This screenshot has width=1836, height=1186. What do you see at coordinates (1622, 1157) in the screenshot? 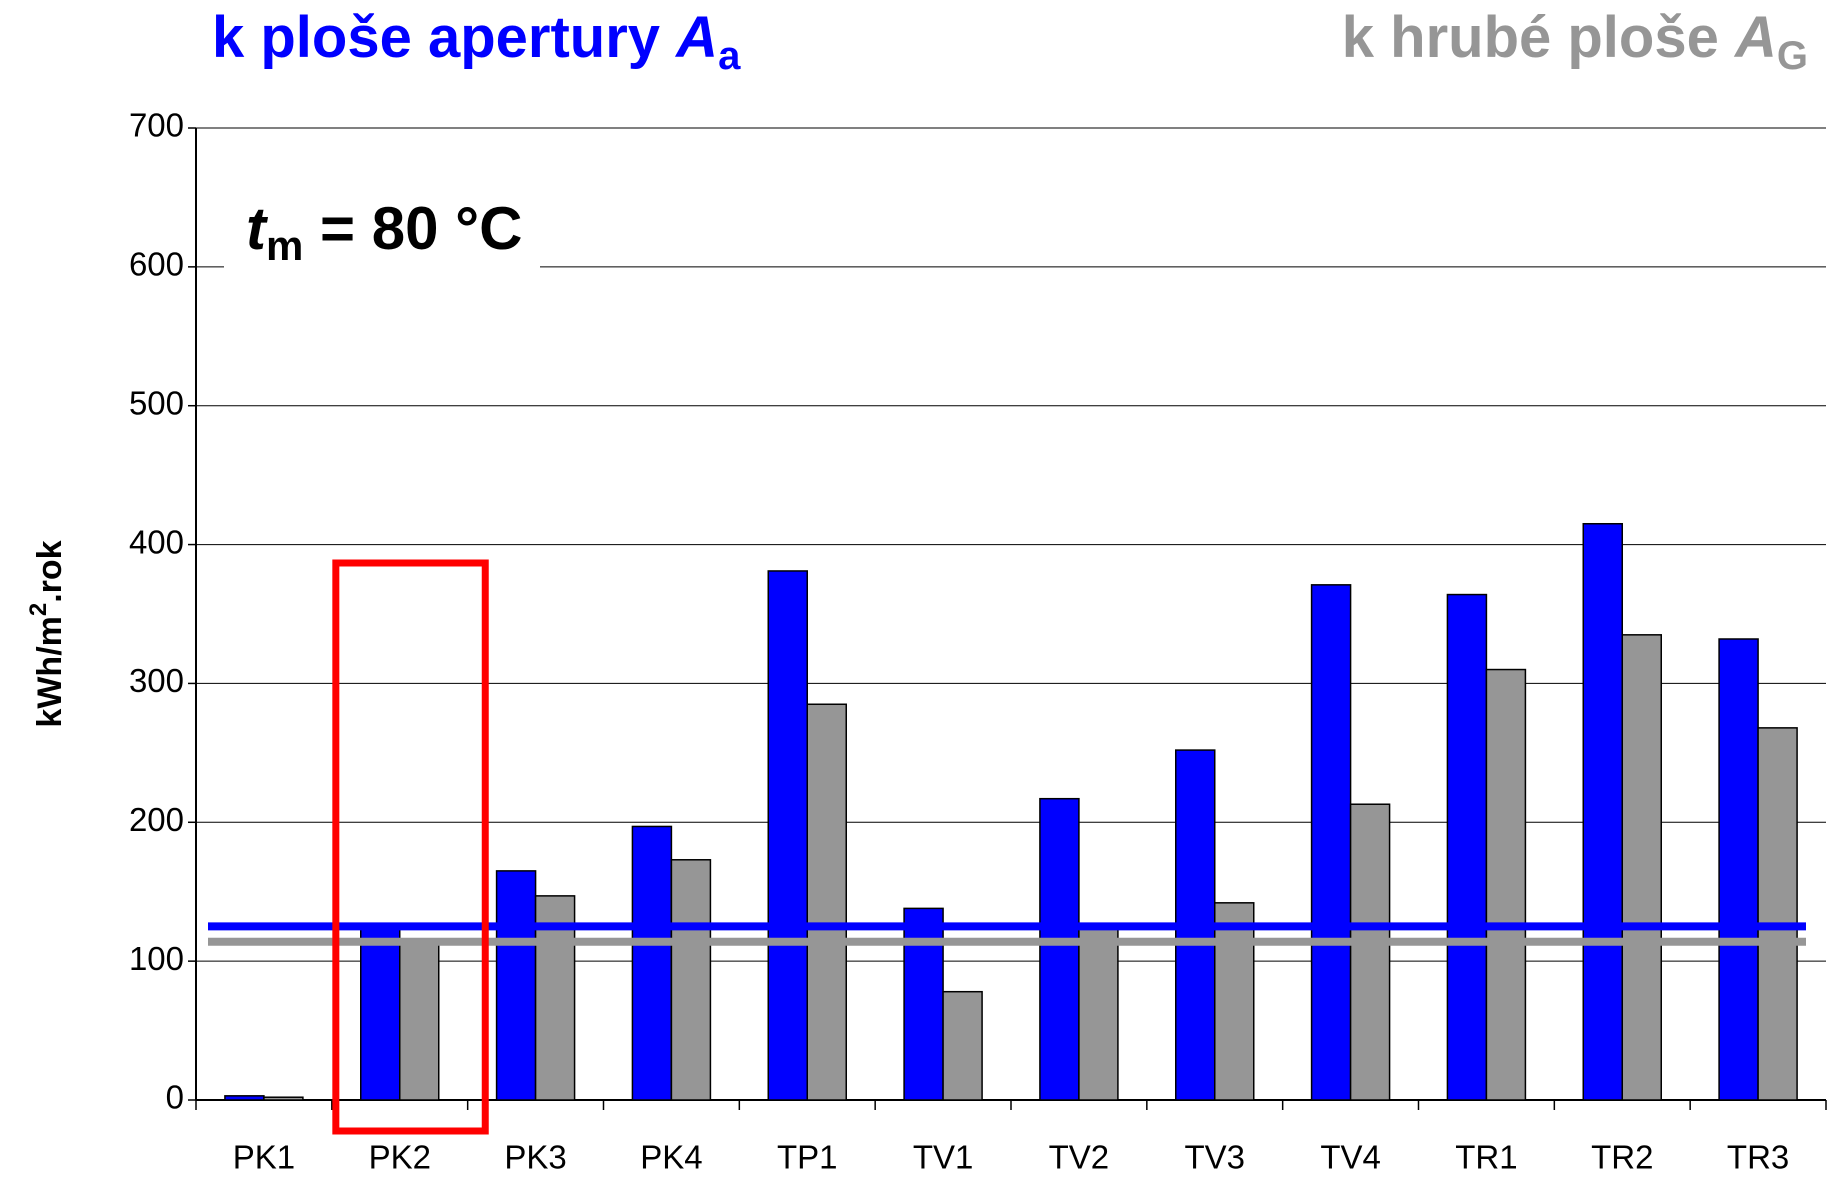
I see `x-tick-label: TR2` at bounding box center [1622, 1157].